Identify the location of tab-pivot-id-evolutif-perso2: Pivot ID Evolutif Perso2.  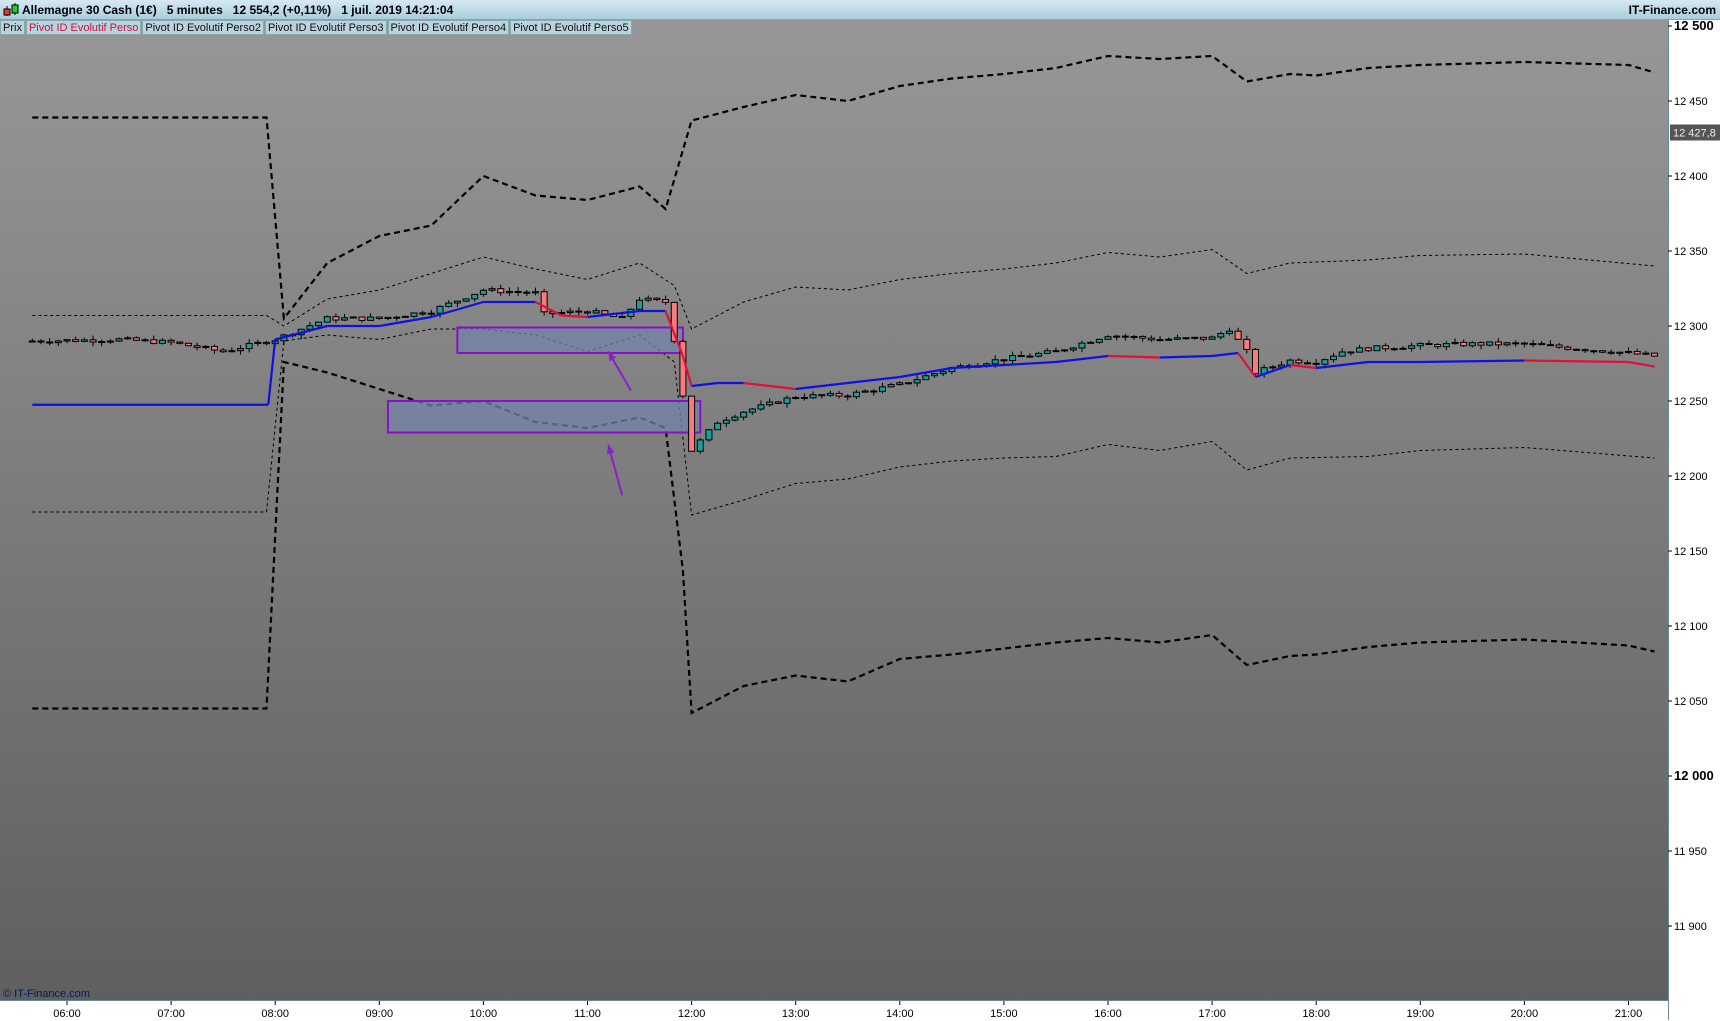
(203, 27).